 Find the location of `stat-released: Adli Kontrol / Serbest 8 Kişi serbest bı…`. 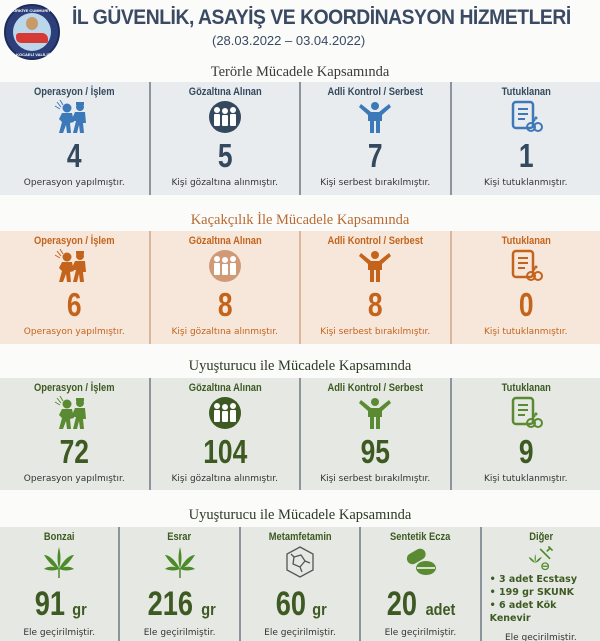

stat-released: Adli Kontrol / Serbest 8 Kişi serbest bı… is located at coordinates (376, 287).